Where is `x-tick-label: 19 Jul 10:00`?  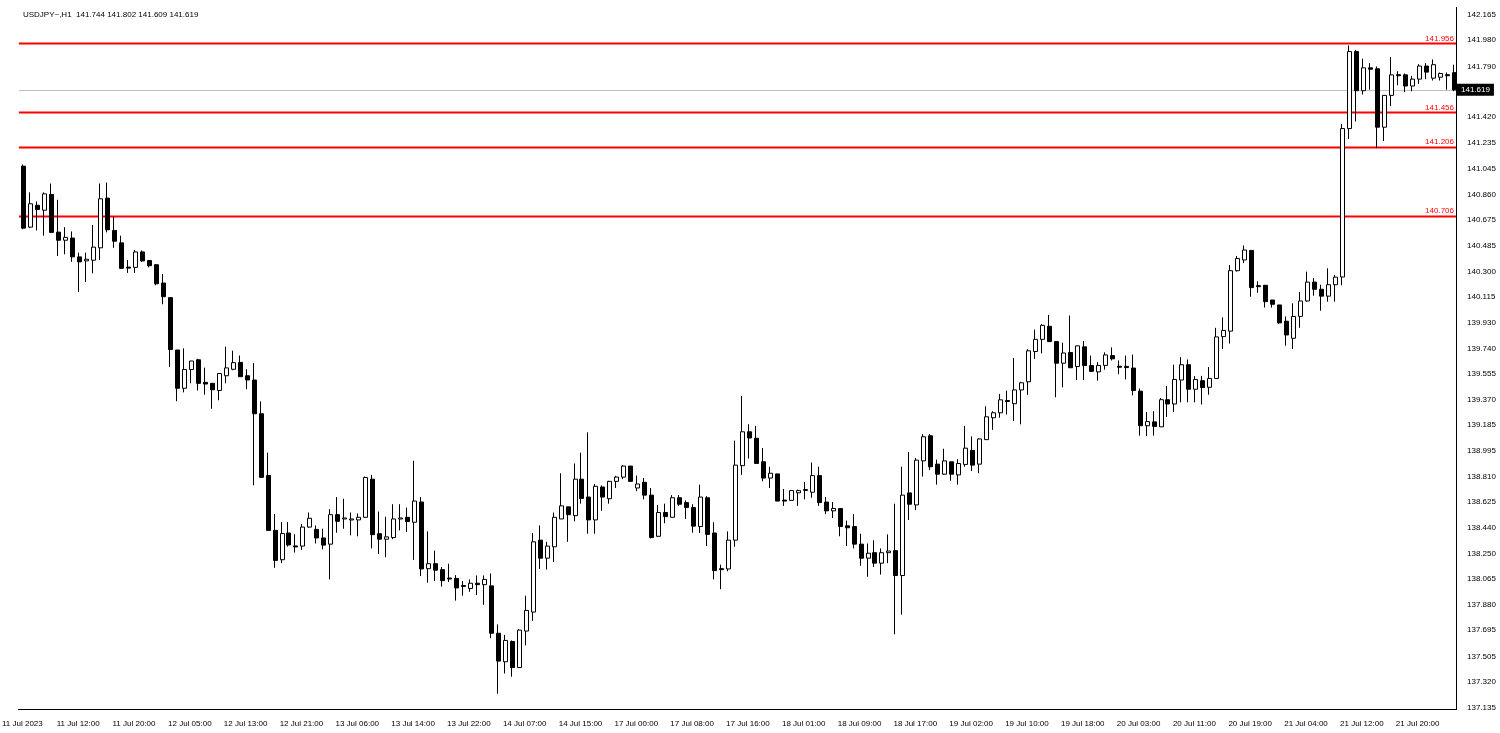 x-tick-label: 19 Jul 10:00 is located at coordinates (1027, 724).